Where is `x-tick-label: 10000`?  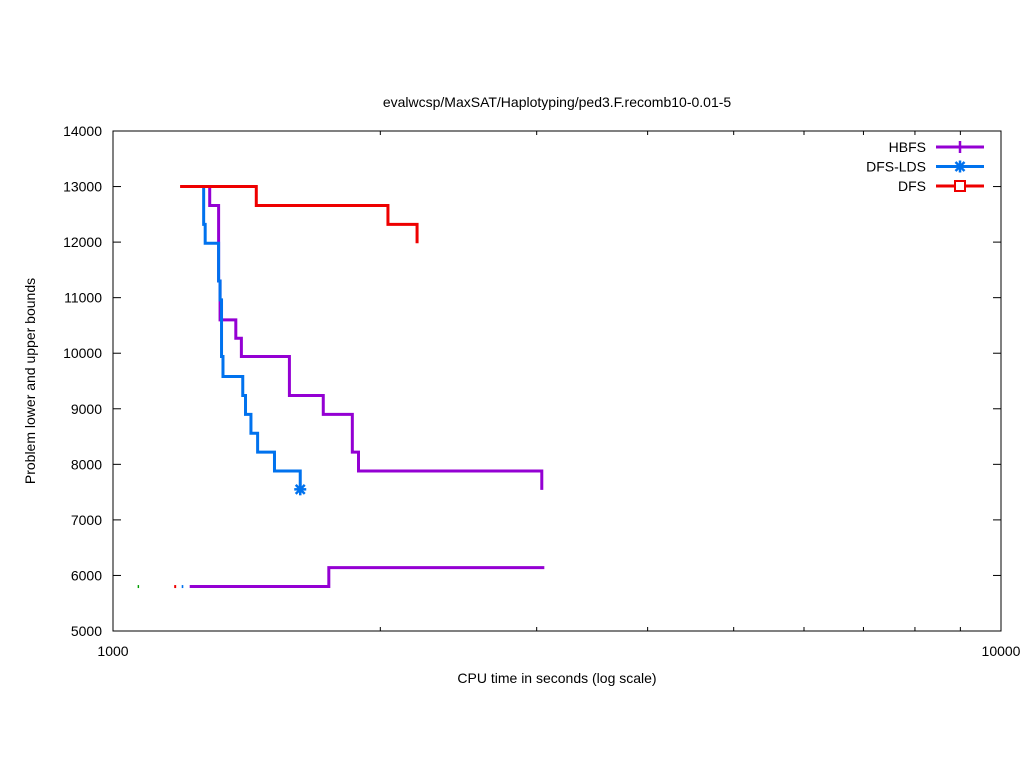 x-tick-label: 10000 is located at coordinates (1001, 651).